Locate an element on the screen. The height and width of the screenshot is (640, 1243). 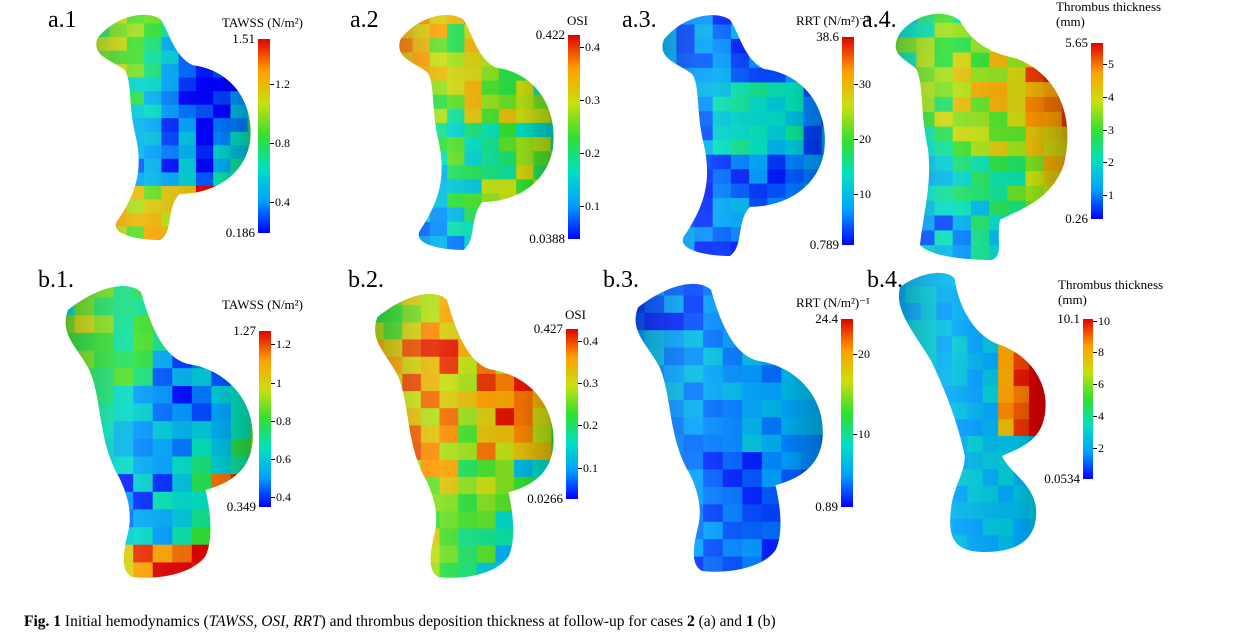
colorbar-a1 is located at coordinates (264, 136).